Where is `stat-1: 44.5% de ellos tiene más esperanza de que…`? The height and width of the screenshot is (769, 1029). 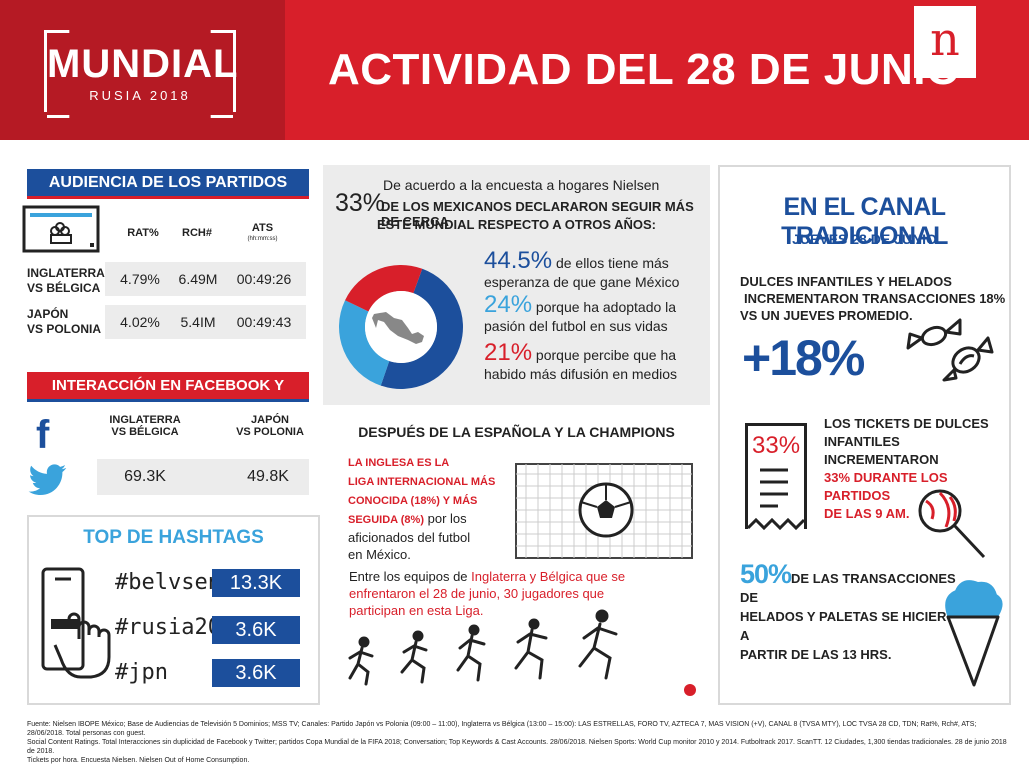
stat-1: 44.5% de ellos tiene más esperanza de que… is located at coordinates (582, 269).